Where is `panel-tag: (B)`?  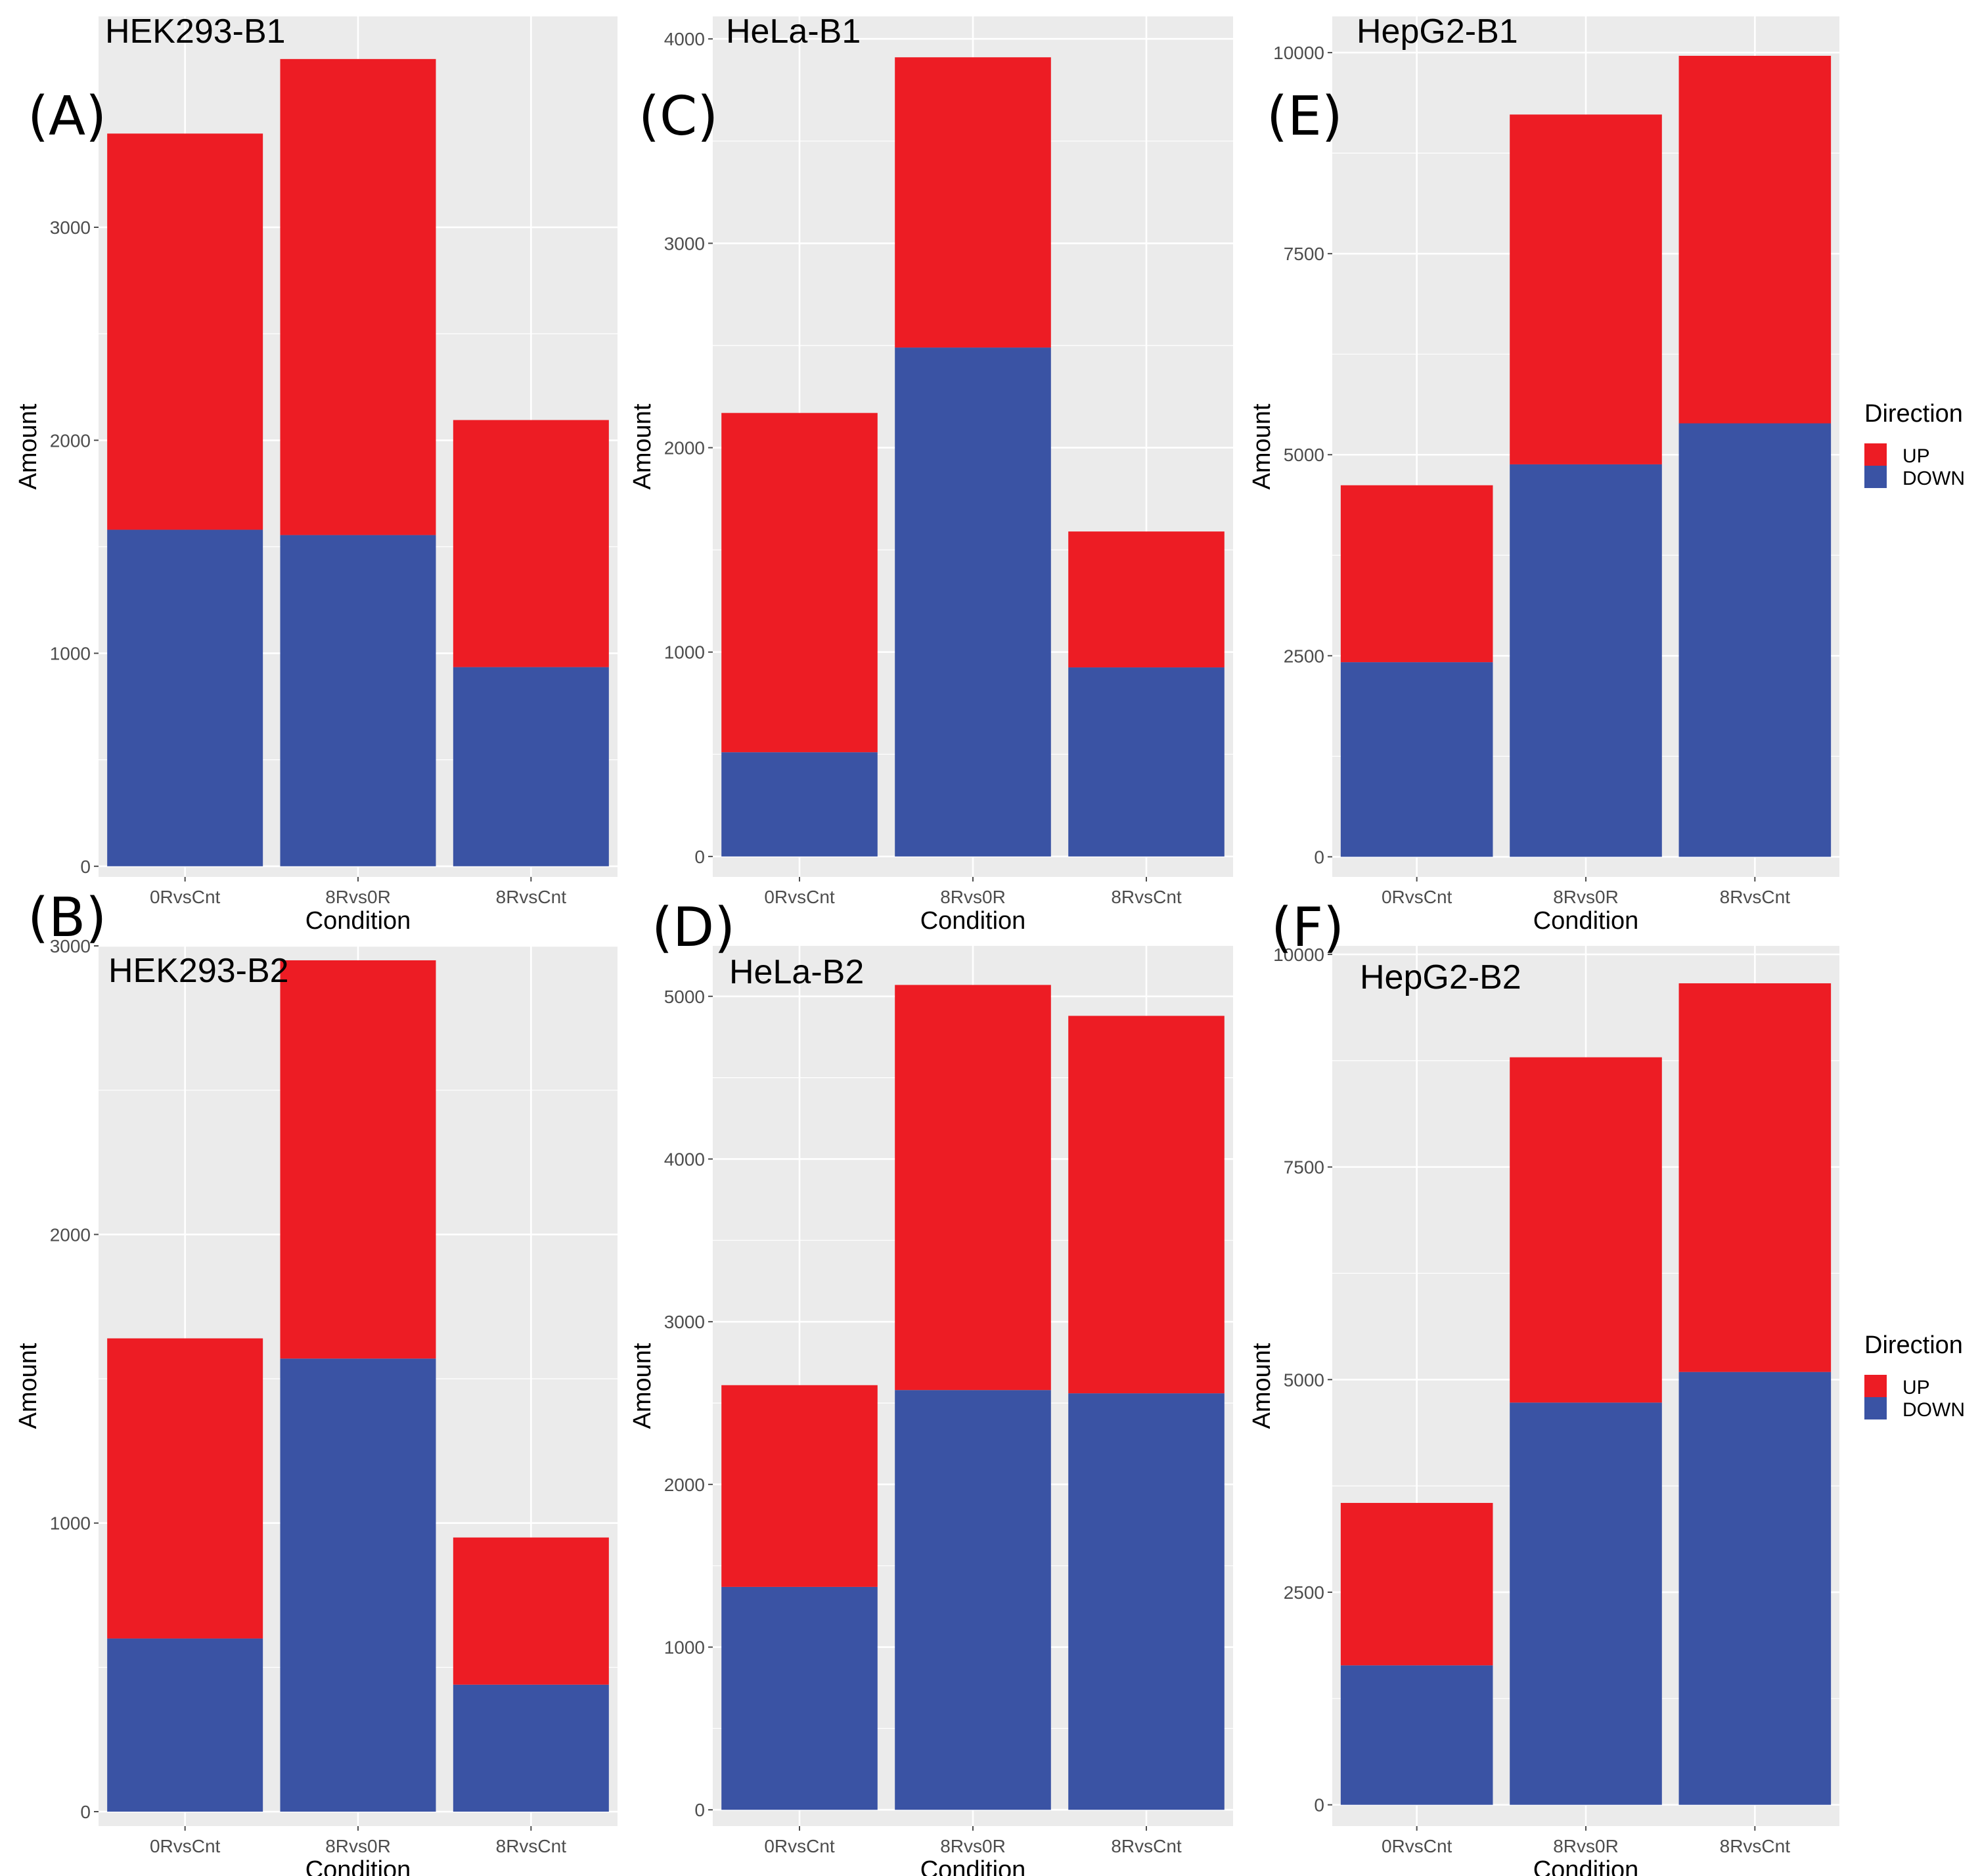
panel-tag: (B) is located at coordinates (67, 918).